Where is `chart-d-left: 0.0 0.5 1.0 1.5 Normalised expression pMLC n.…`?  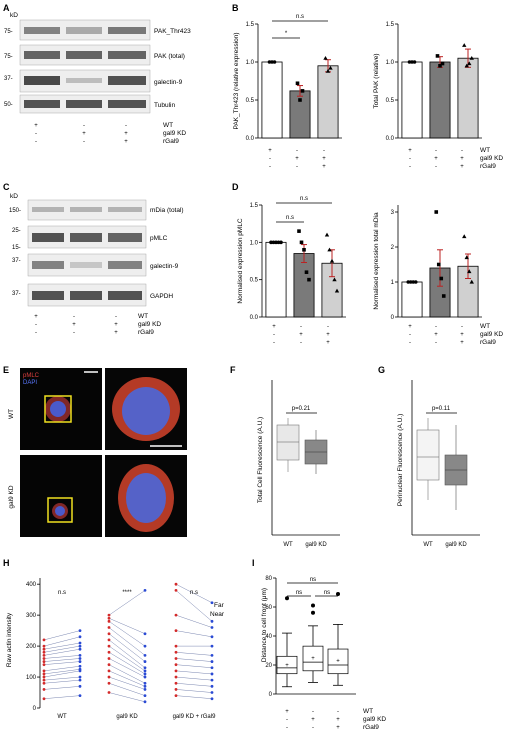
chart-d-left: 0.0 0.5 1.0 1.5 Normalised expression pMLC n.… is located at coordinates (291, 258).